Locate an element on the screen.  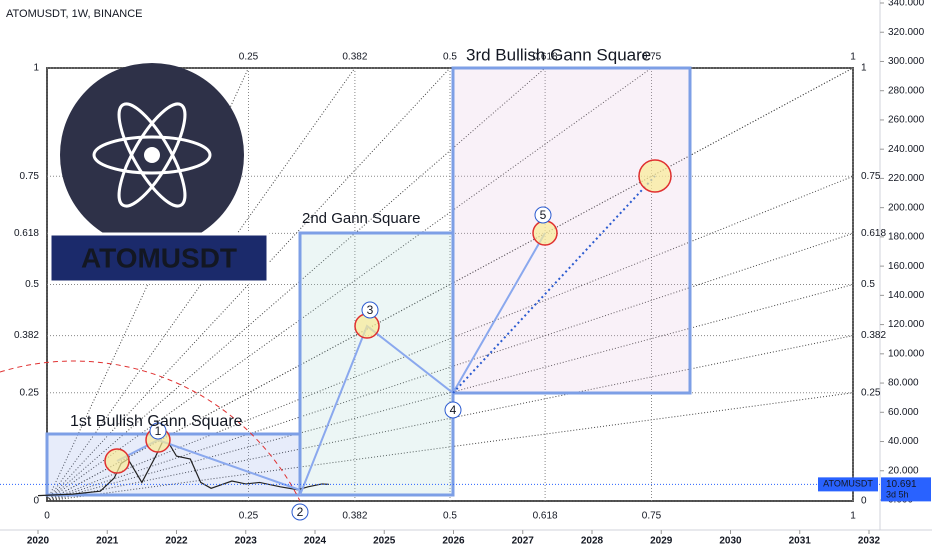
x-tick-label: 2022 is located at coordinates (176, 541).